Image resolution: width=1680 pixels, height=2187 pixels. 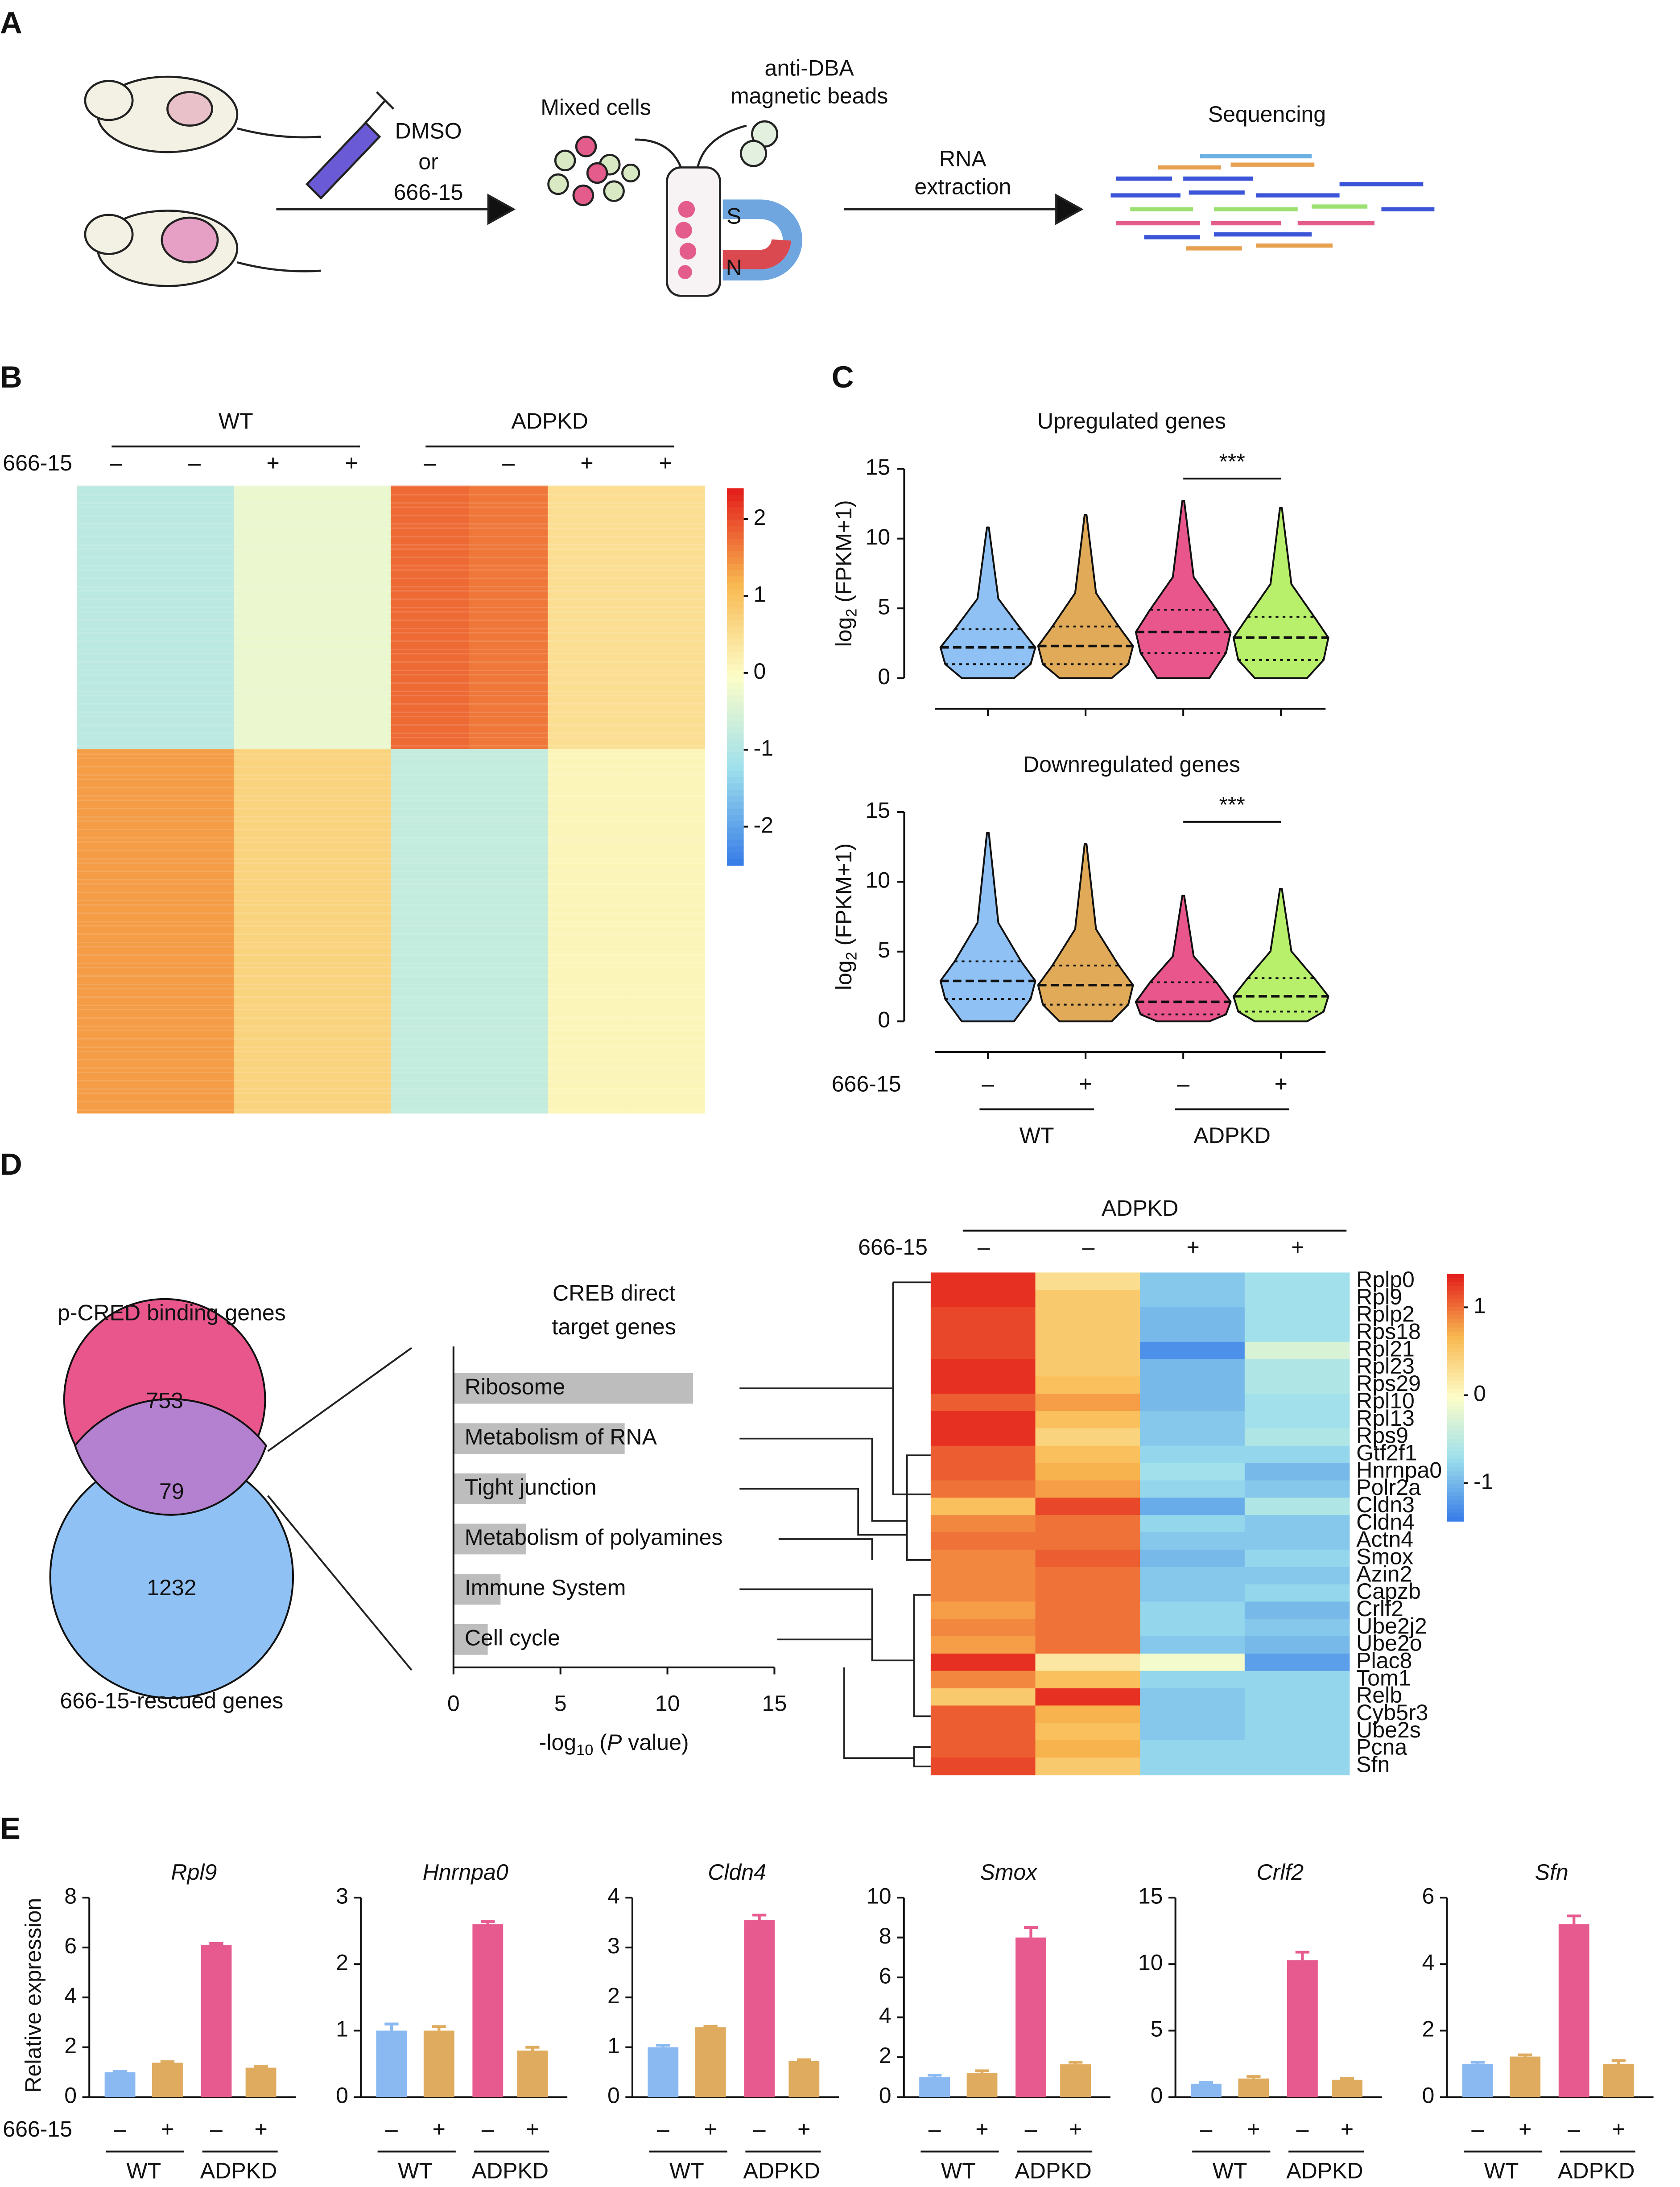 I want to click on reads, so click(x=1272, y=203).